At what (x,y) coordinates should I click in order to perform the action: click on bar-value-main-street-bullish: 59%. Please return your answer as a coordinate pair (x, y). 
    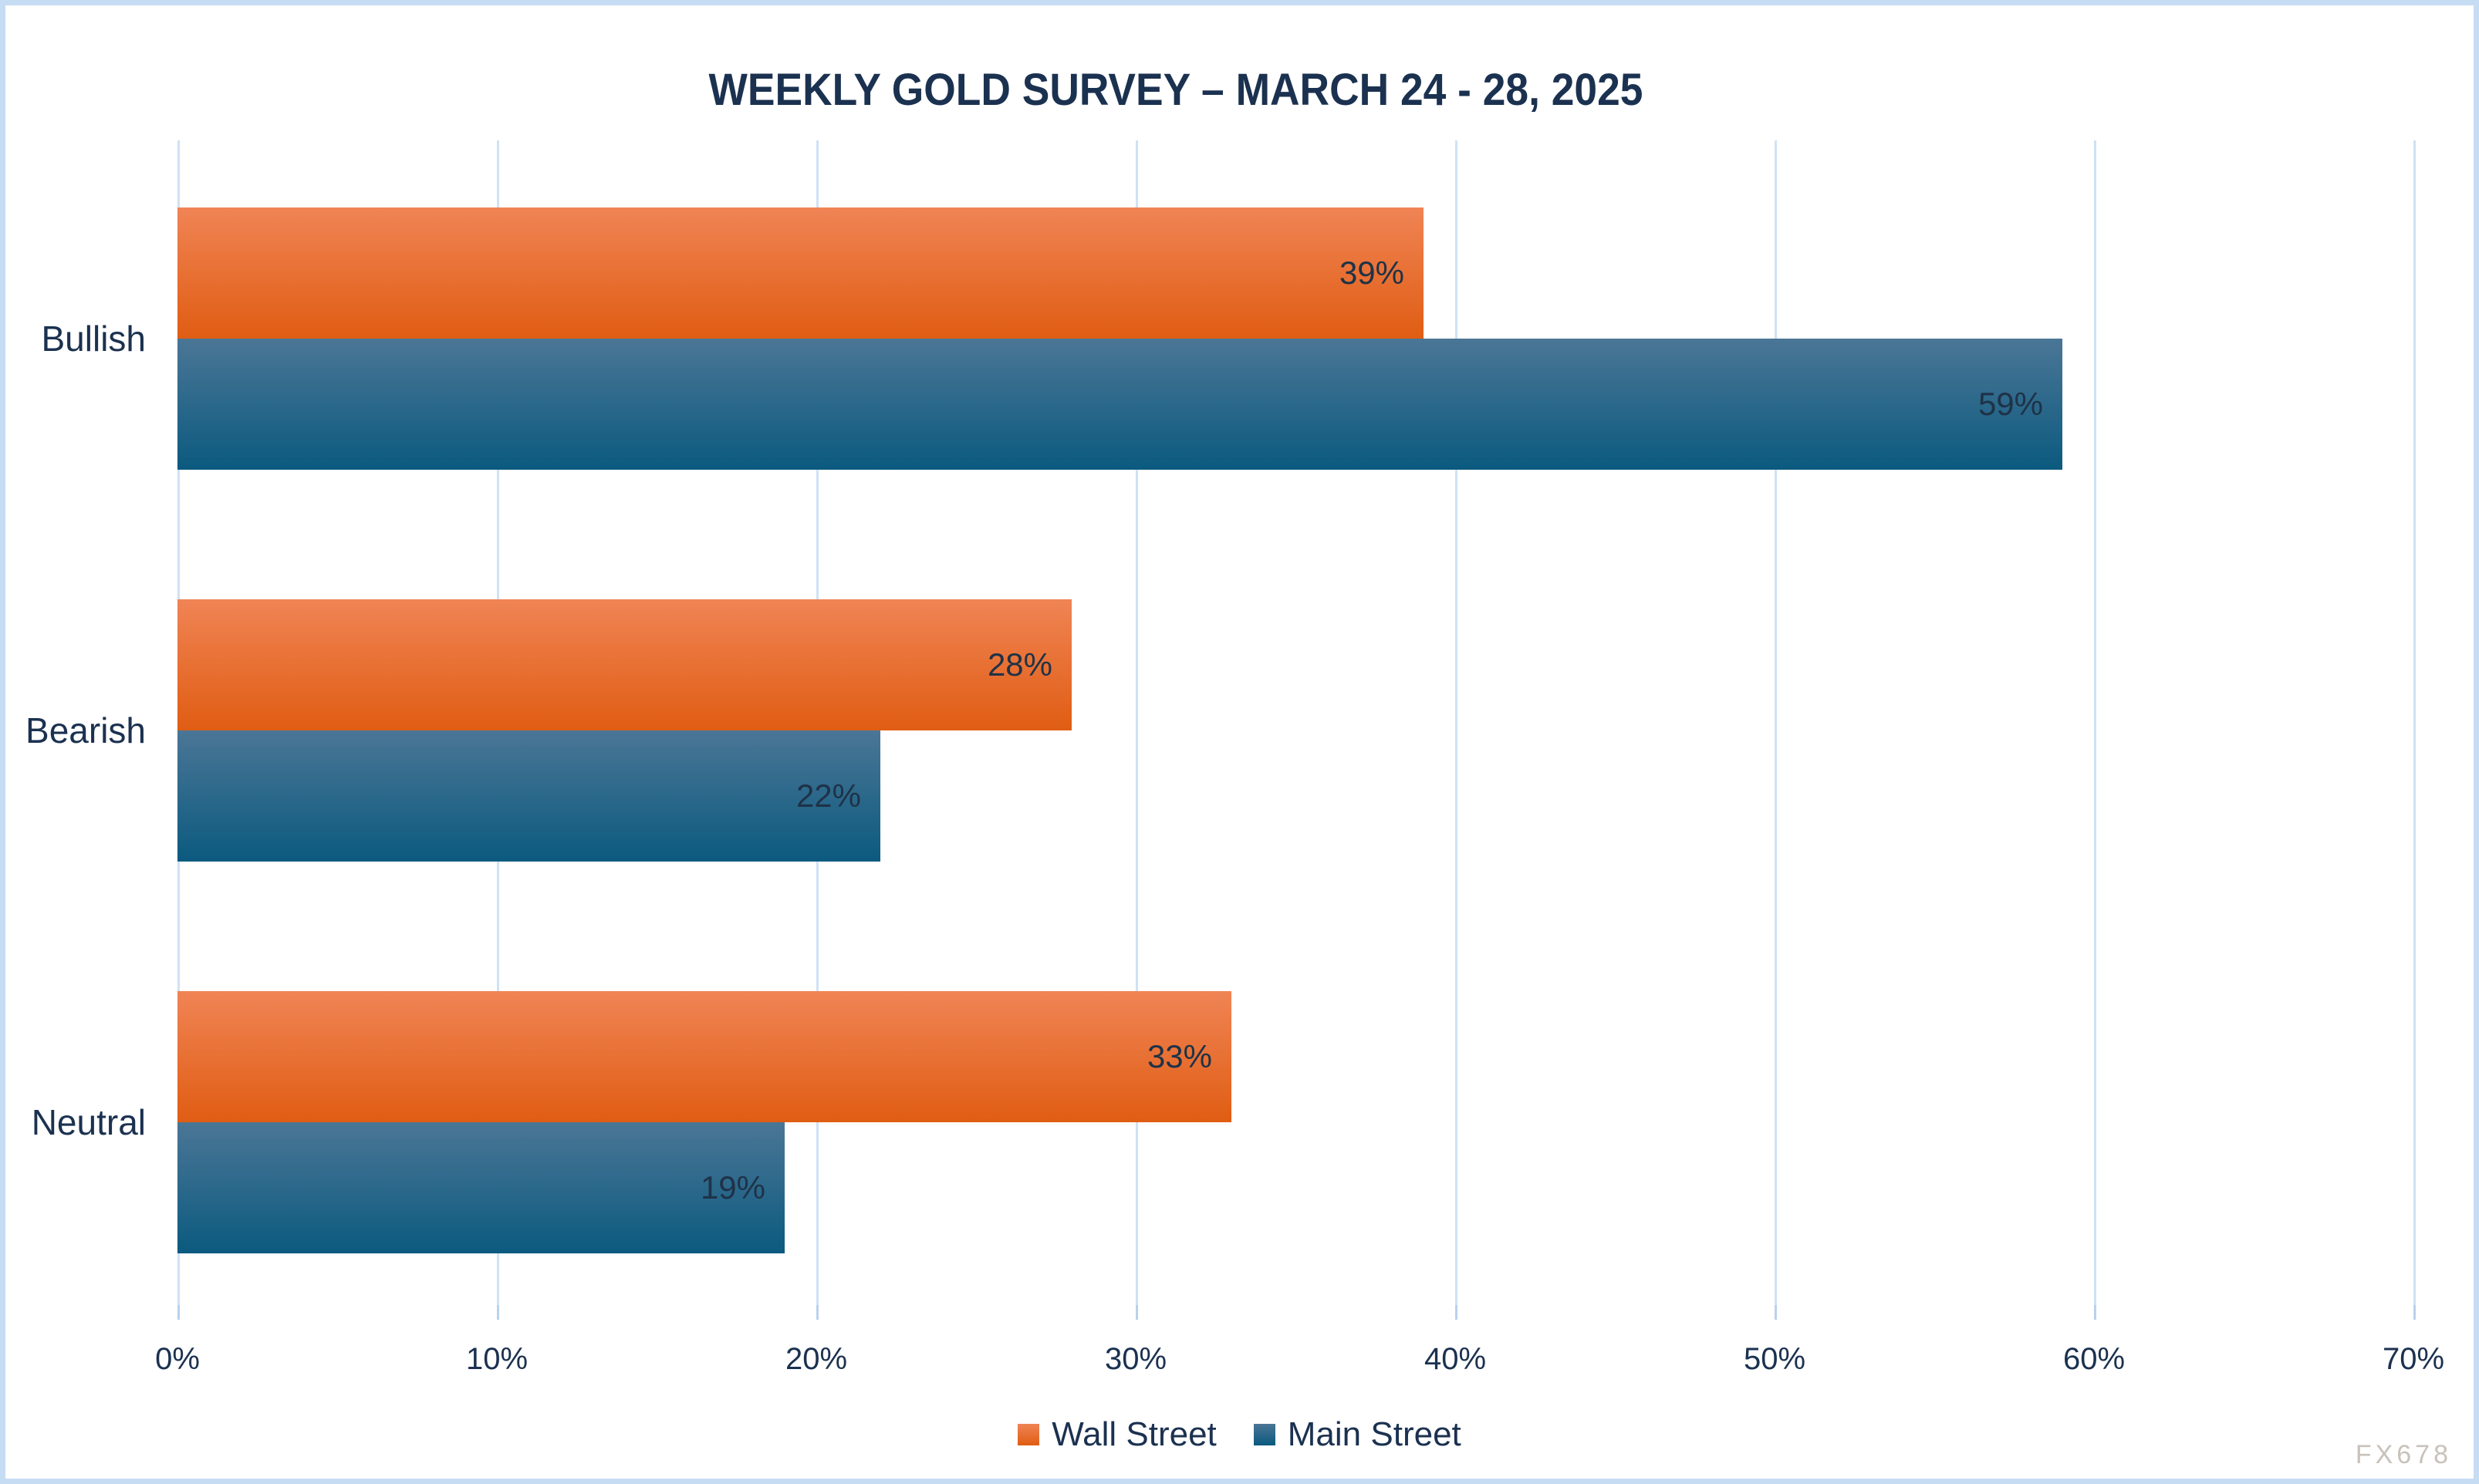
    Looking at the image, I should click on (2010, 404).